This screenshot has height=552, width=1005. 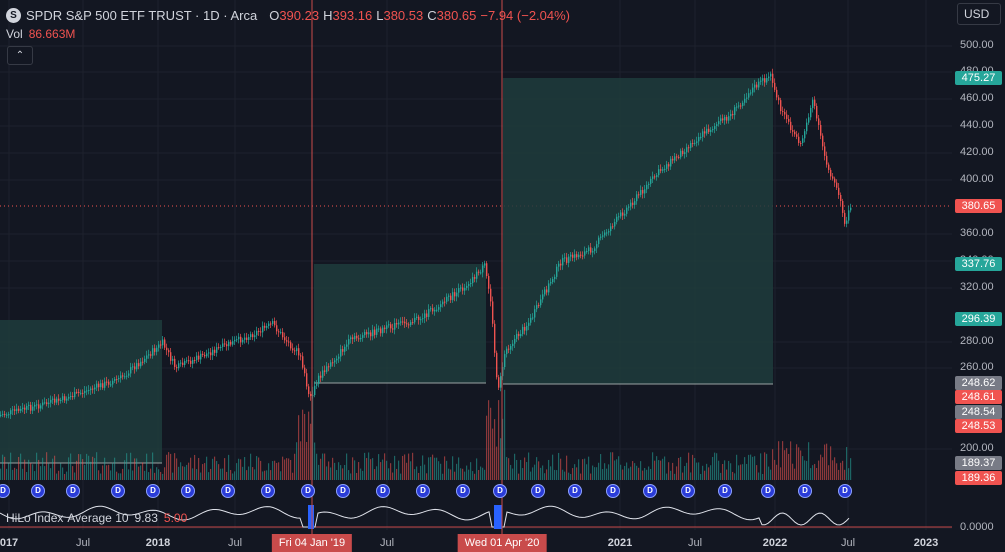 I want to click on hilo-line, so click(x=425, y=516).